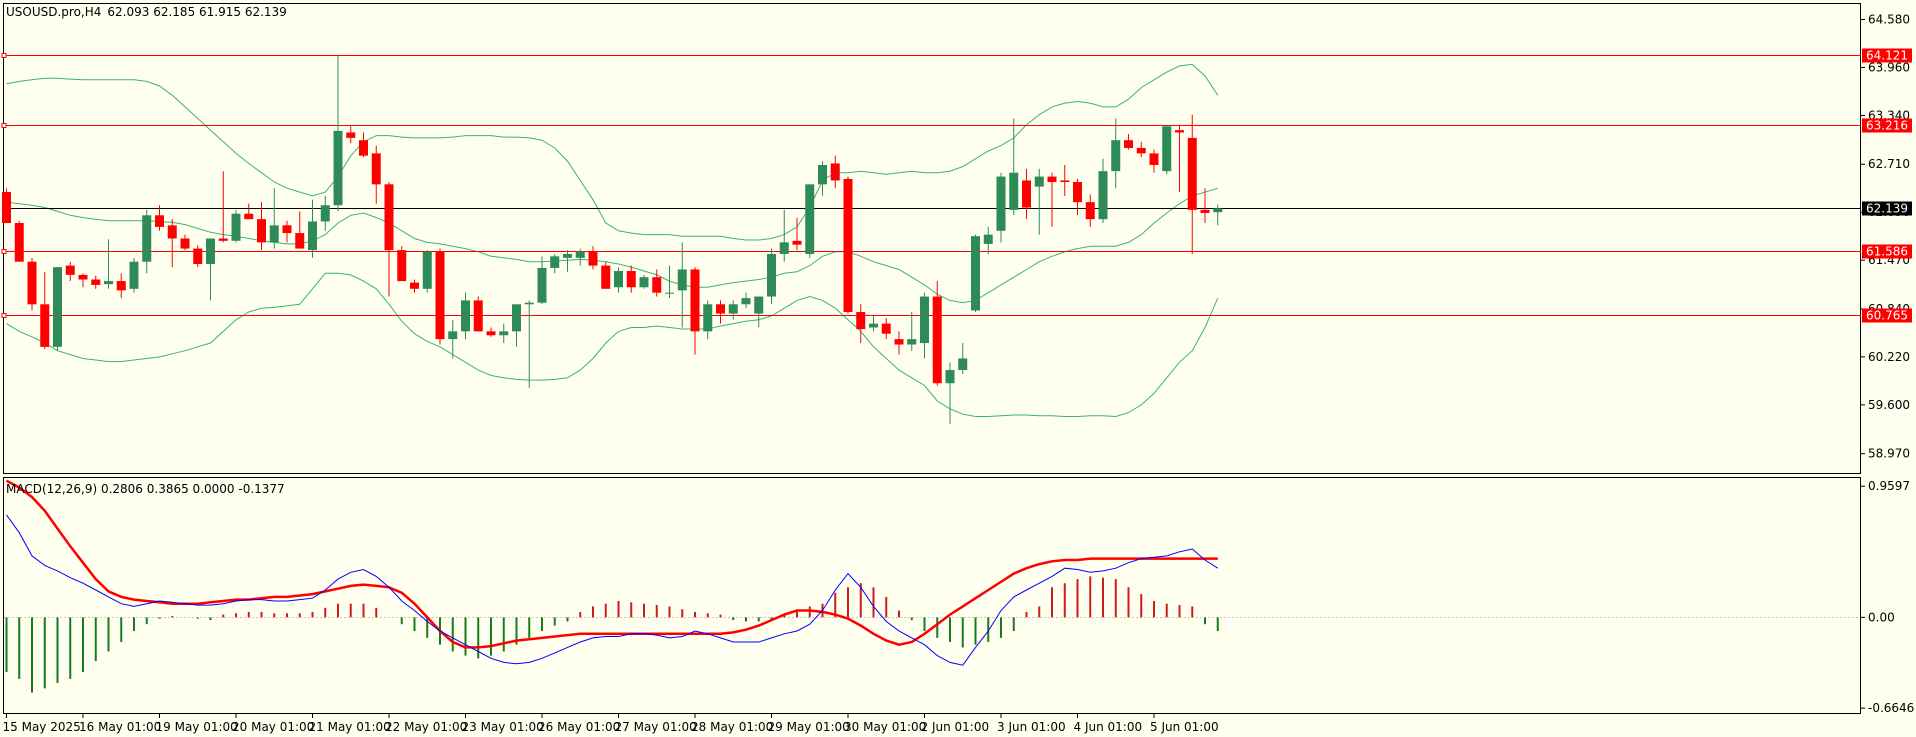 The image size is (1916, 737). I want to click on signal-line, so click(611, 564).